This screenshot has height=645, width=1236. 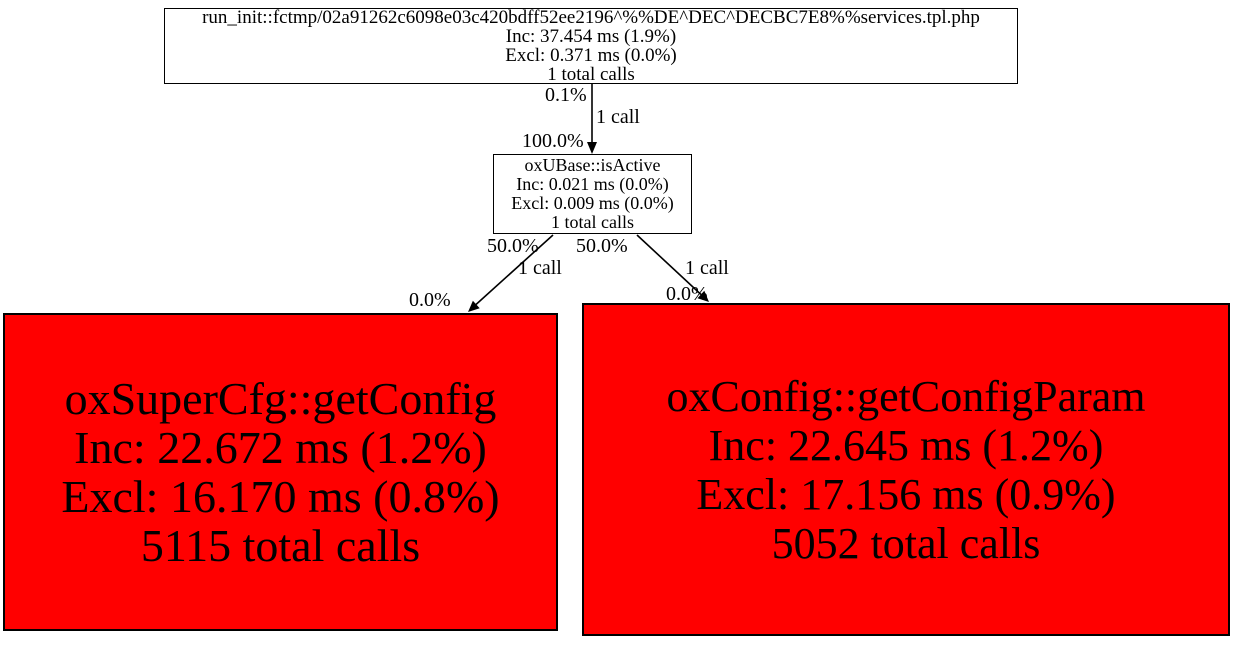 What do you see at coordinates (592, 203) in the screenshot?
I see `node-excl-stat: Excl: 0.009 ms (0.0%)` at bounding box center [592, 203].